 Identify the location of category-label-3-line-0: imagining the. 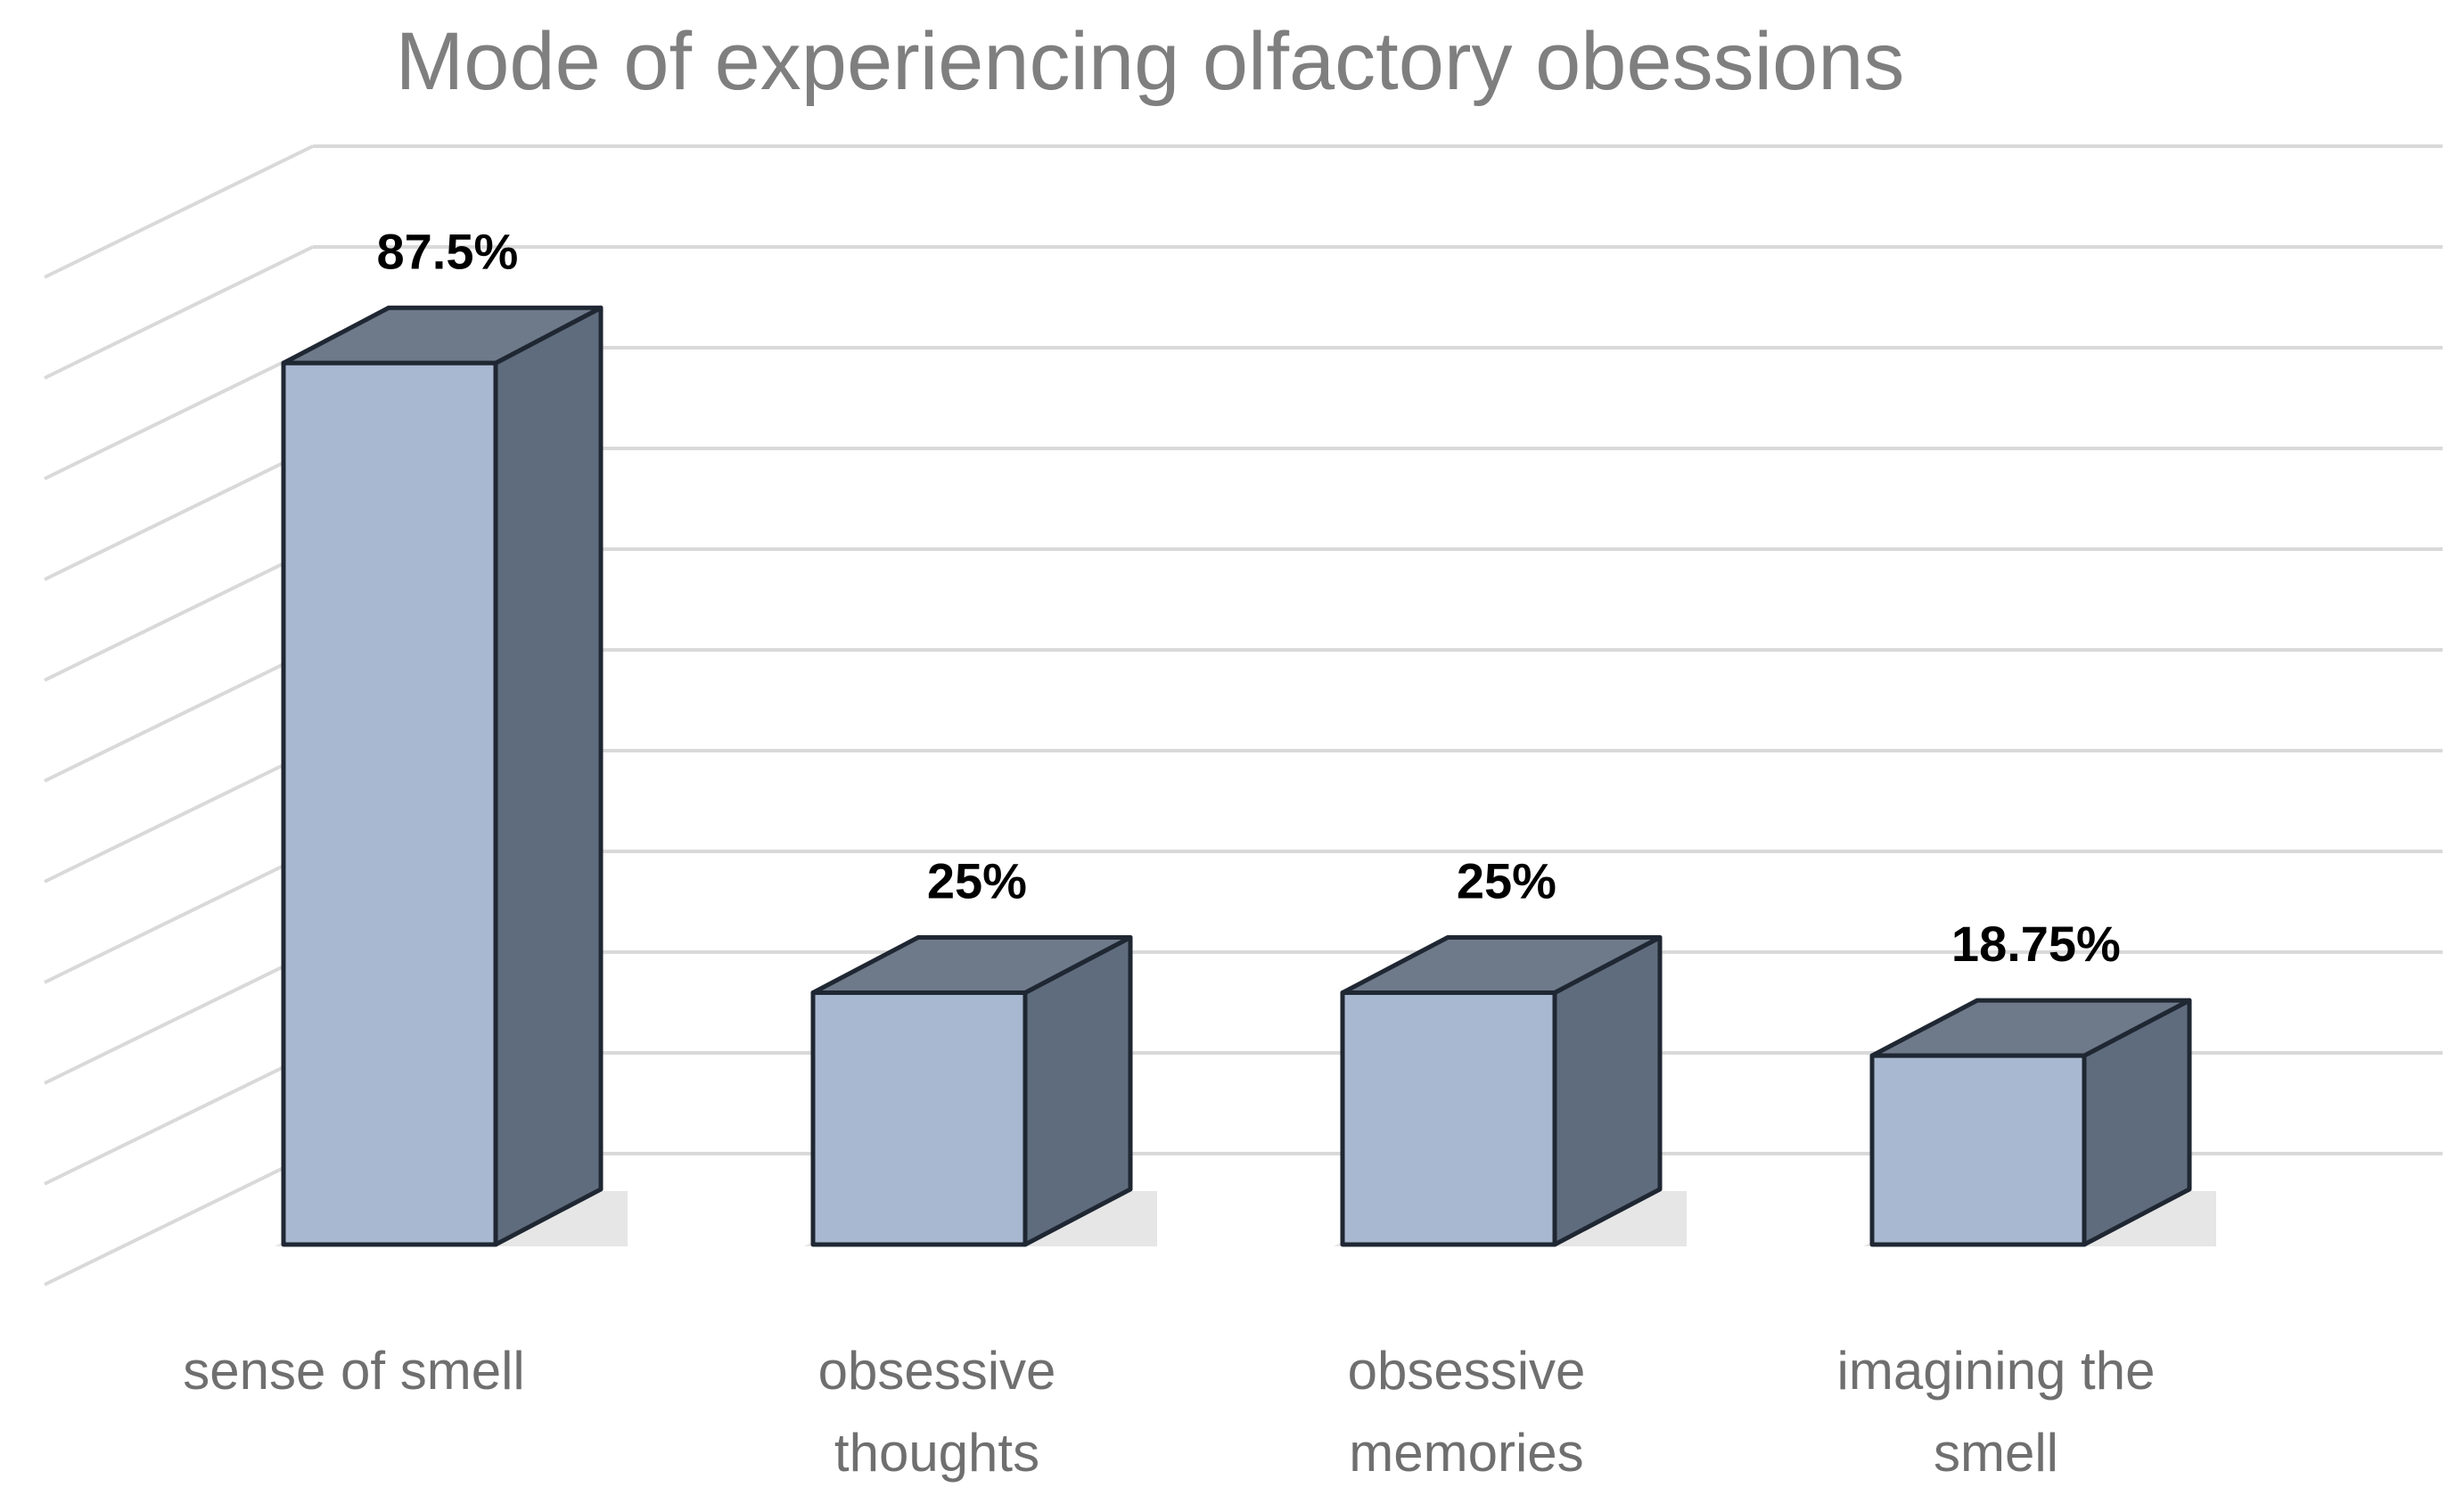
(1996, 1371).